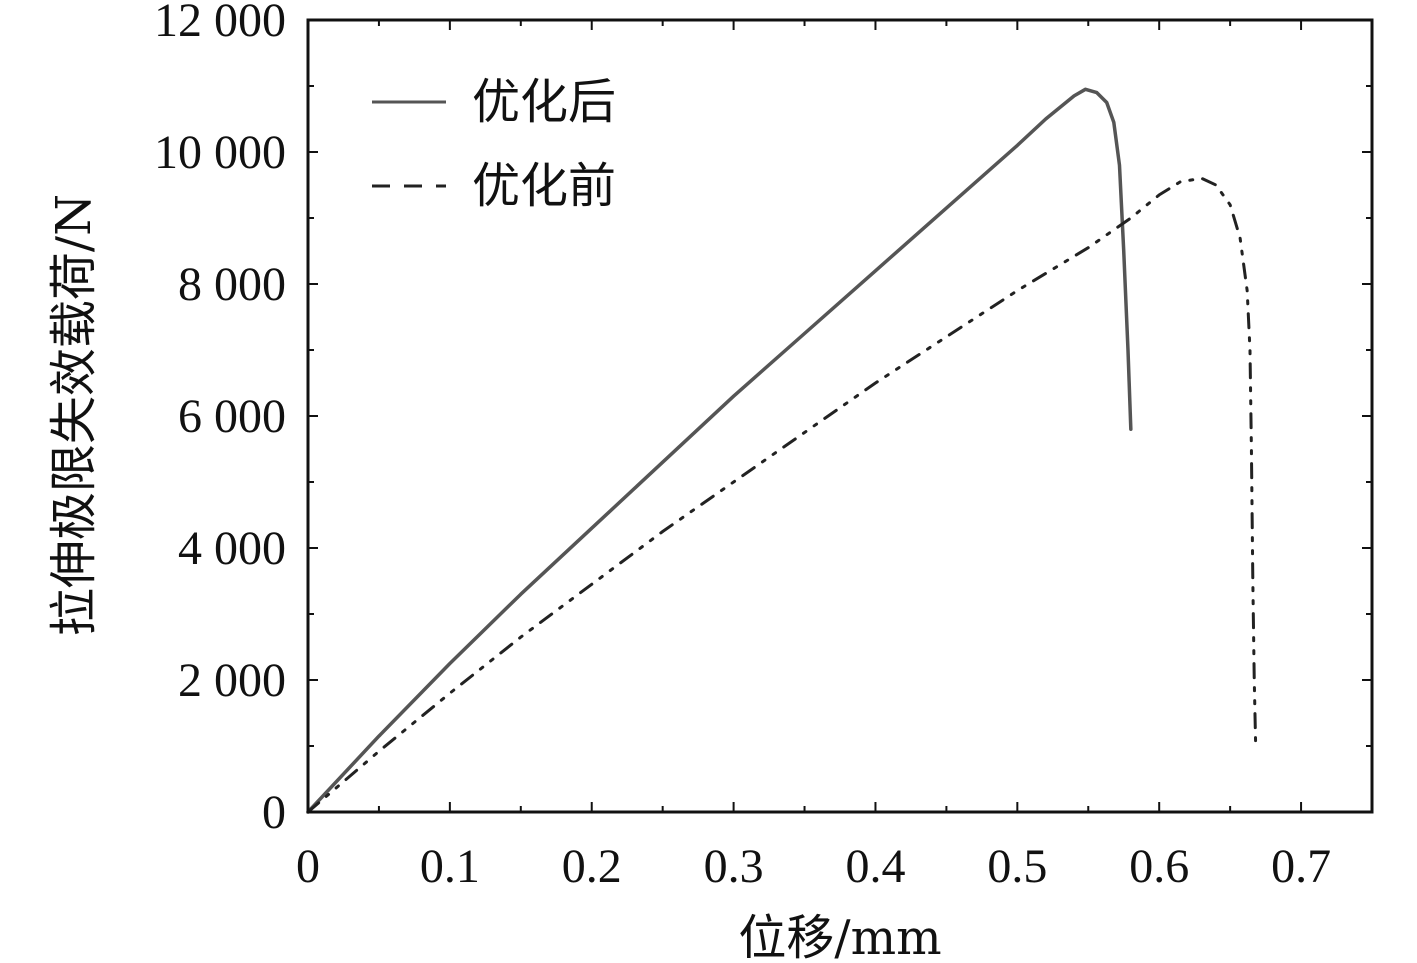 This screenshot has height=963, width=1417. What do you see at coordinates (875, 866) in the screenshot?
I see `x-tick-label: 0.4` at bounding box center [875, 866].